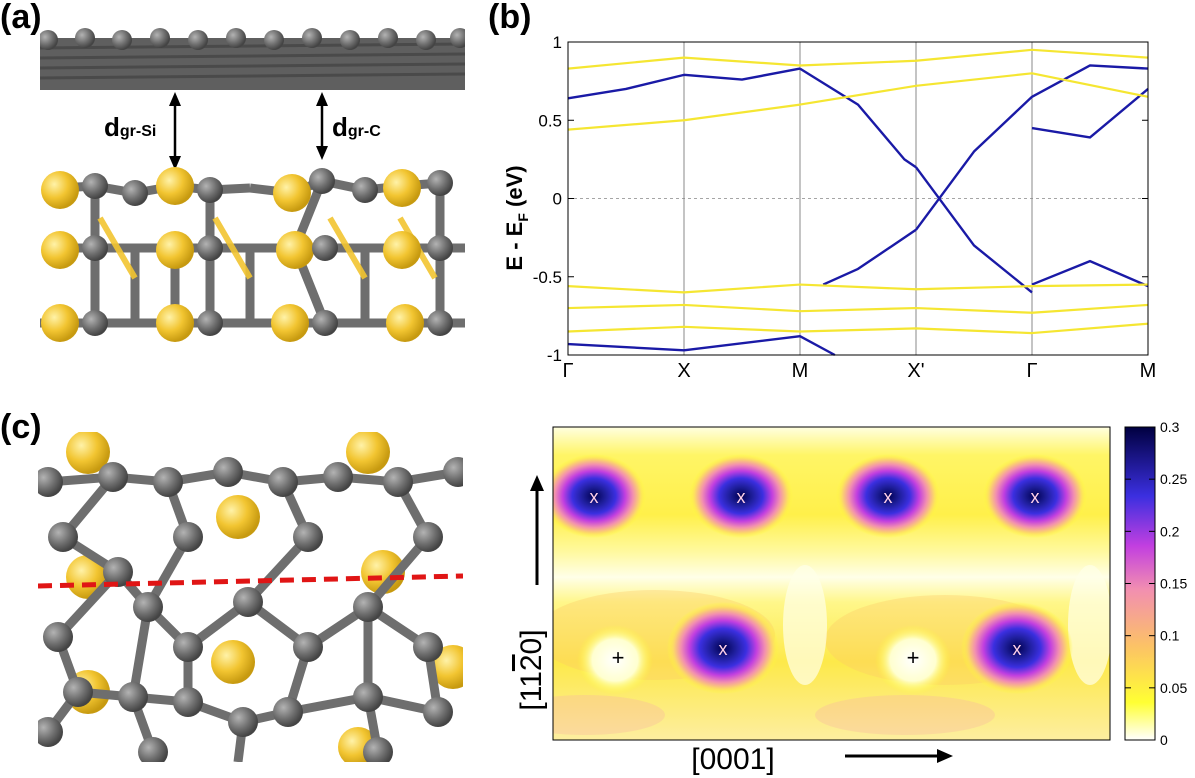  Describe the element at coordinates (1173, 688) in the screenshot. I see `colorbar-tick-label: 0.05` at that location.